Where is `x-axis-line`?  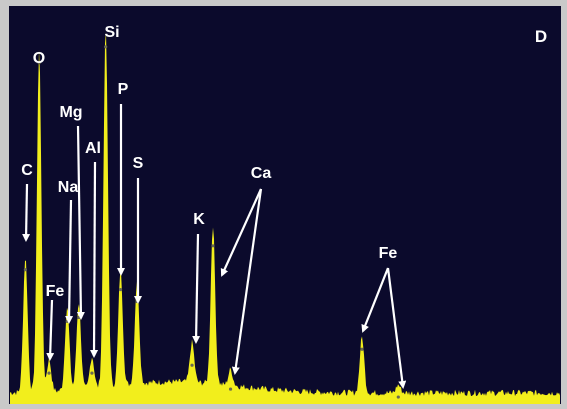
x-axis-line is located at coordinates (285, 403).